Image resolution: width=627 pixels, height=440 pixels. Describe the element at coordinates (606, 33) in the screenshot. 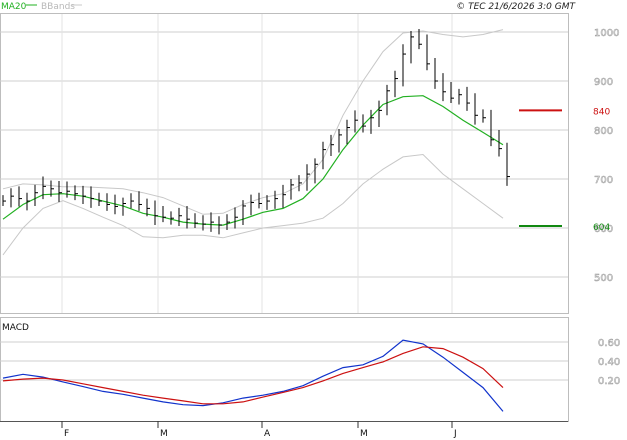

I see `price-y-tick-label: 1000` at that location.